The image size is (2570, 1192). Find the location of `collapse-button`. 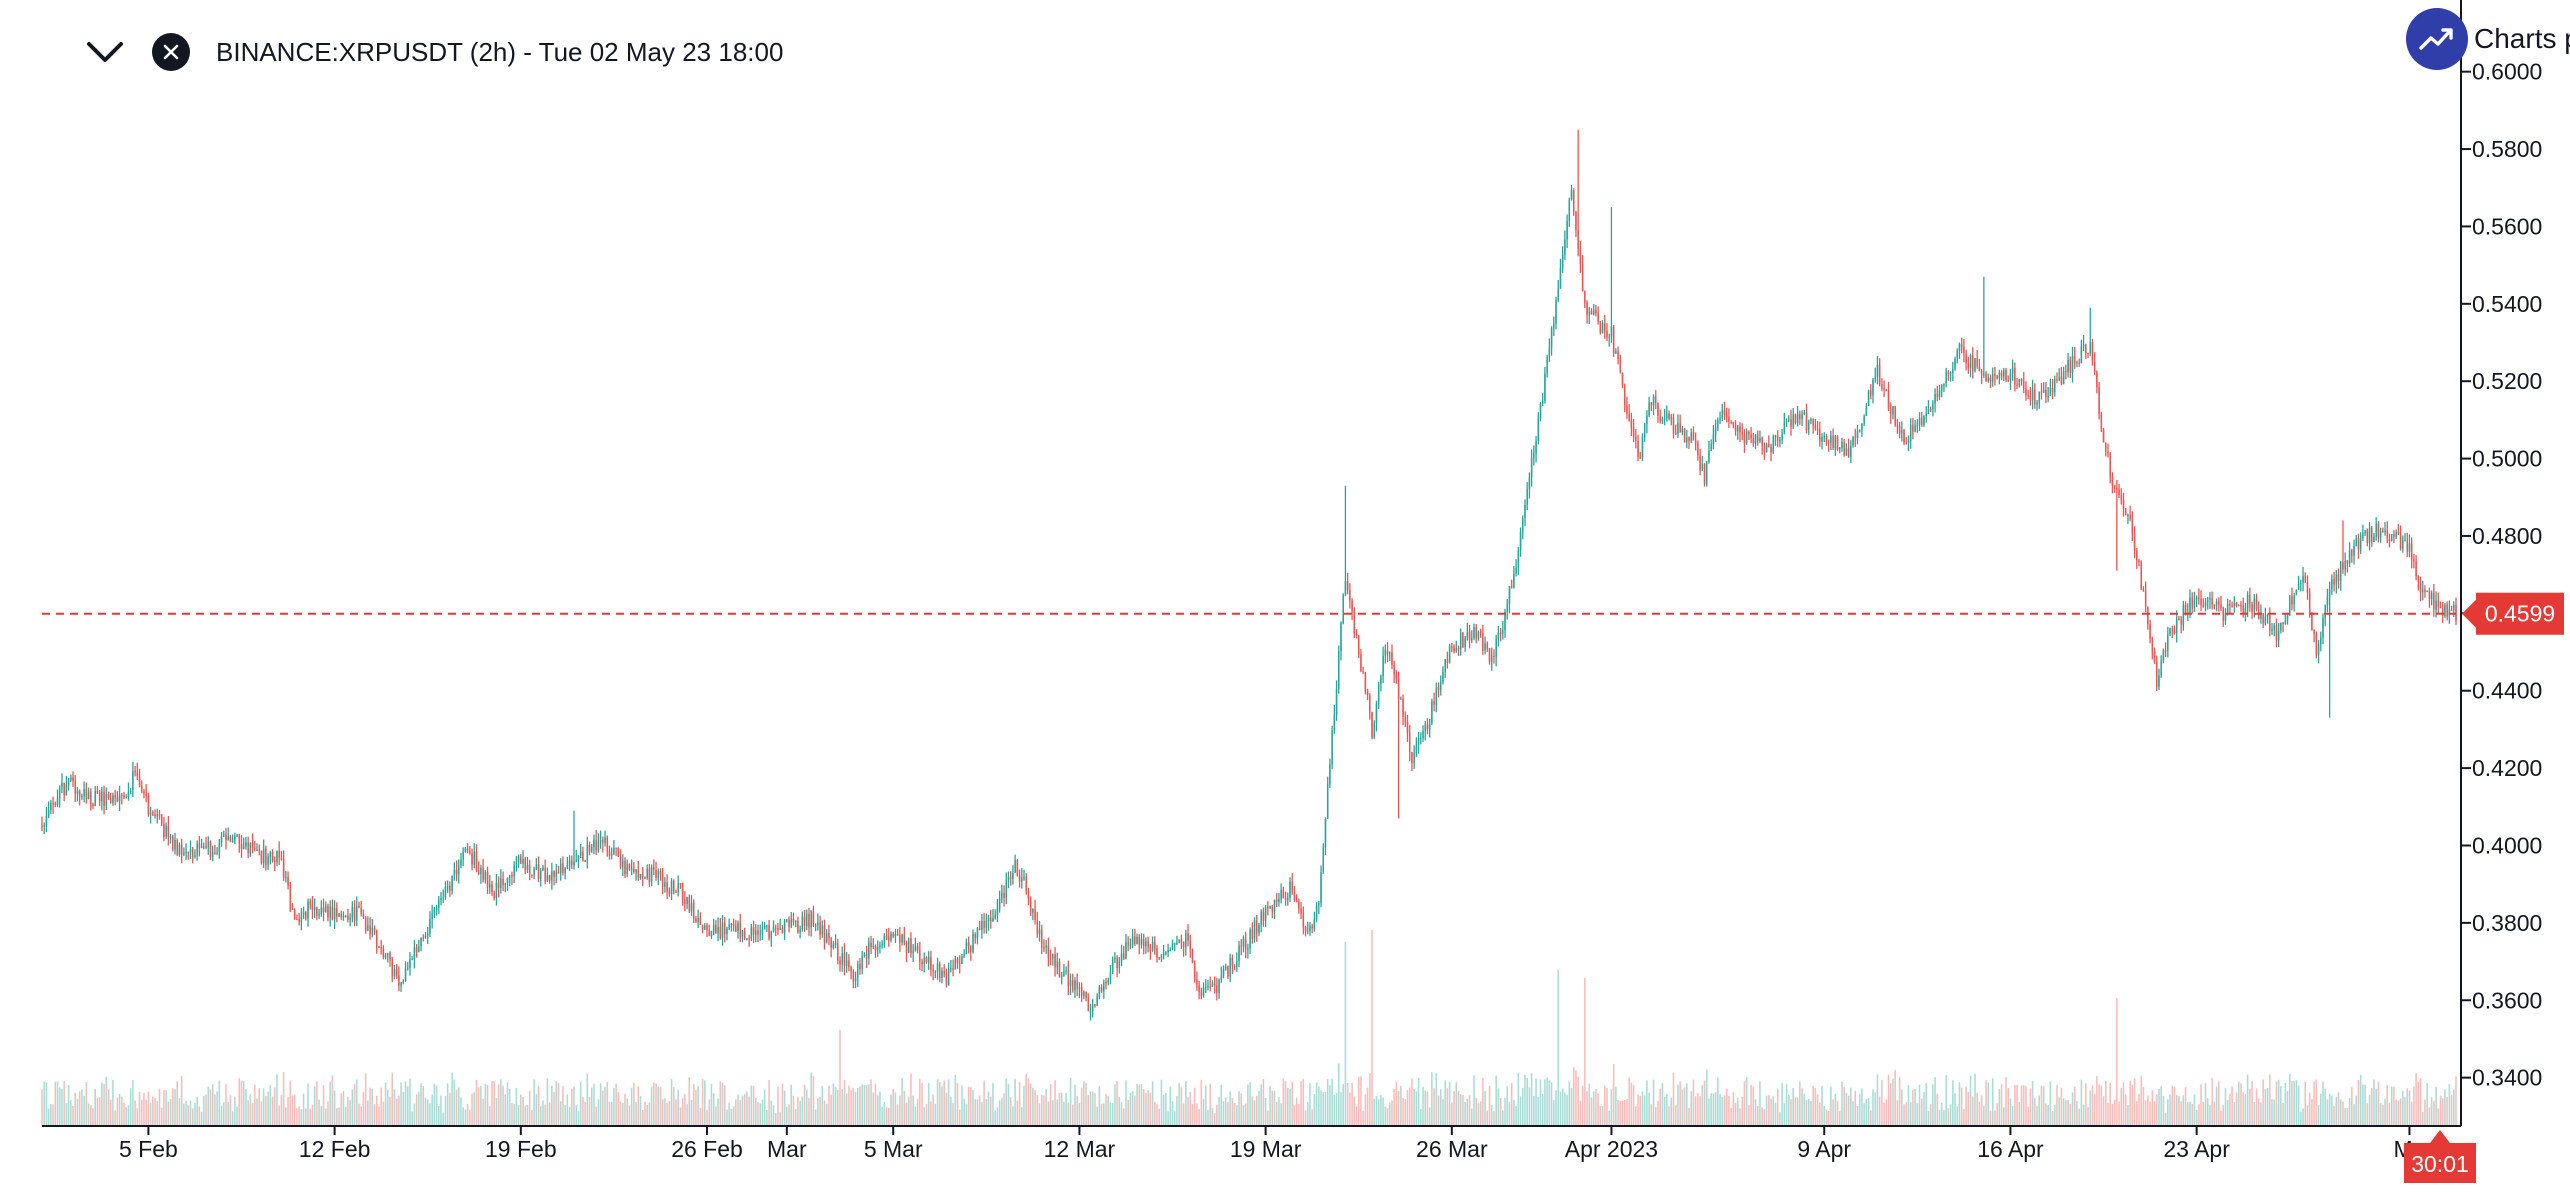

collapse-button is located at coordinates (105, 52).